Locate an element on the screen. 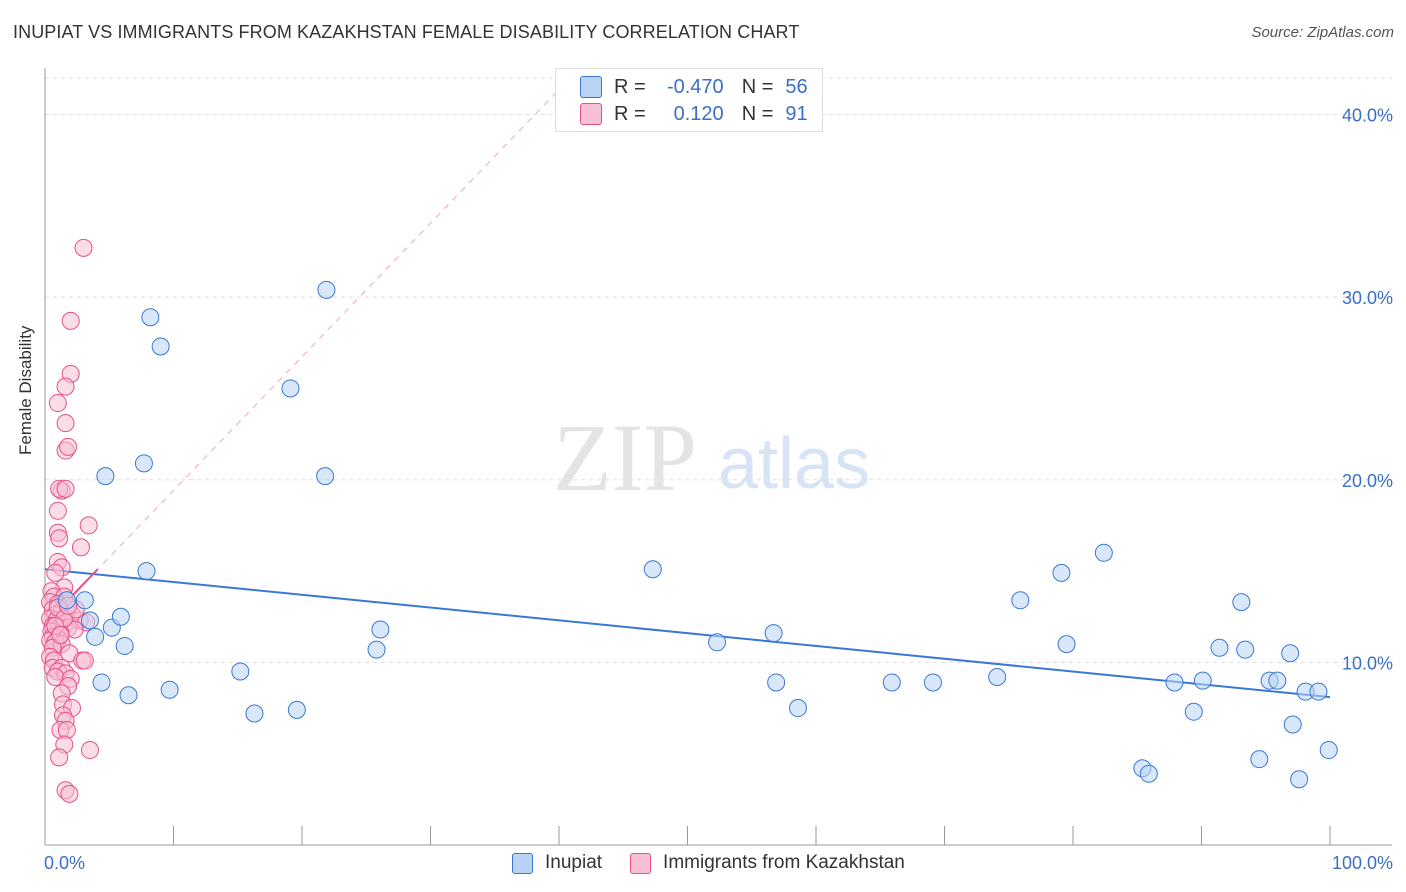 The image size is (1406, 892). y-tick-label: 40.0% is located at coordinates (1367, 116).